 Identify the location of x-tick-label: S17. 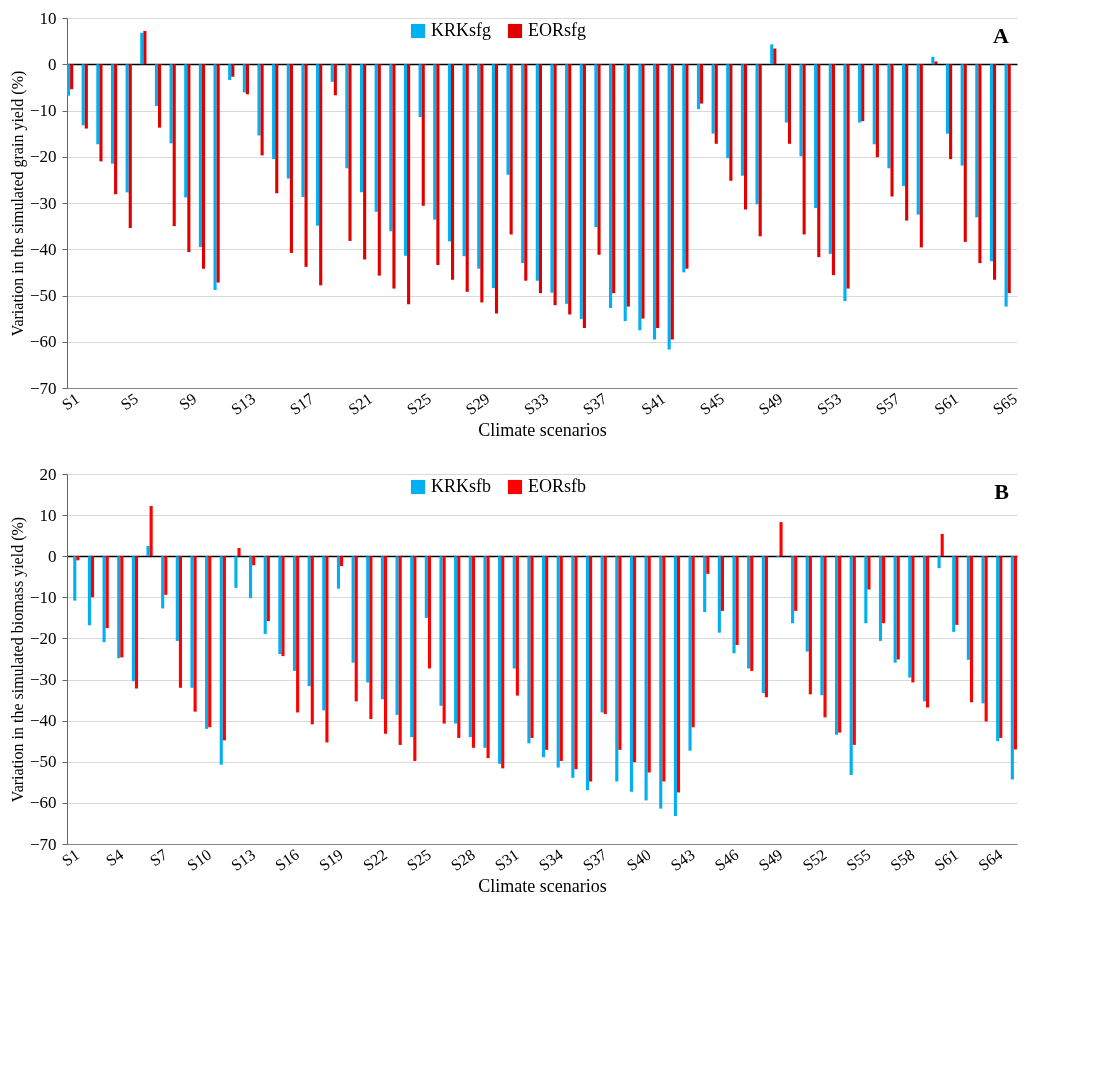
(301, 403).